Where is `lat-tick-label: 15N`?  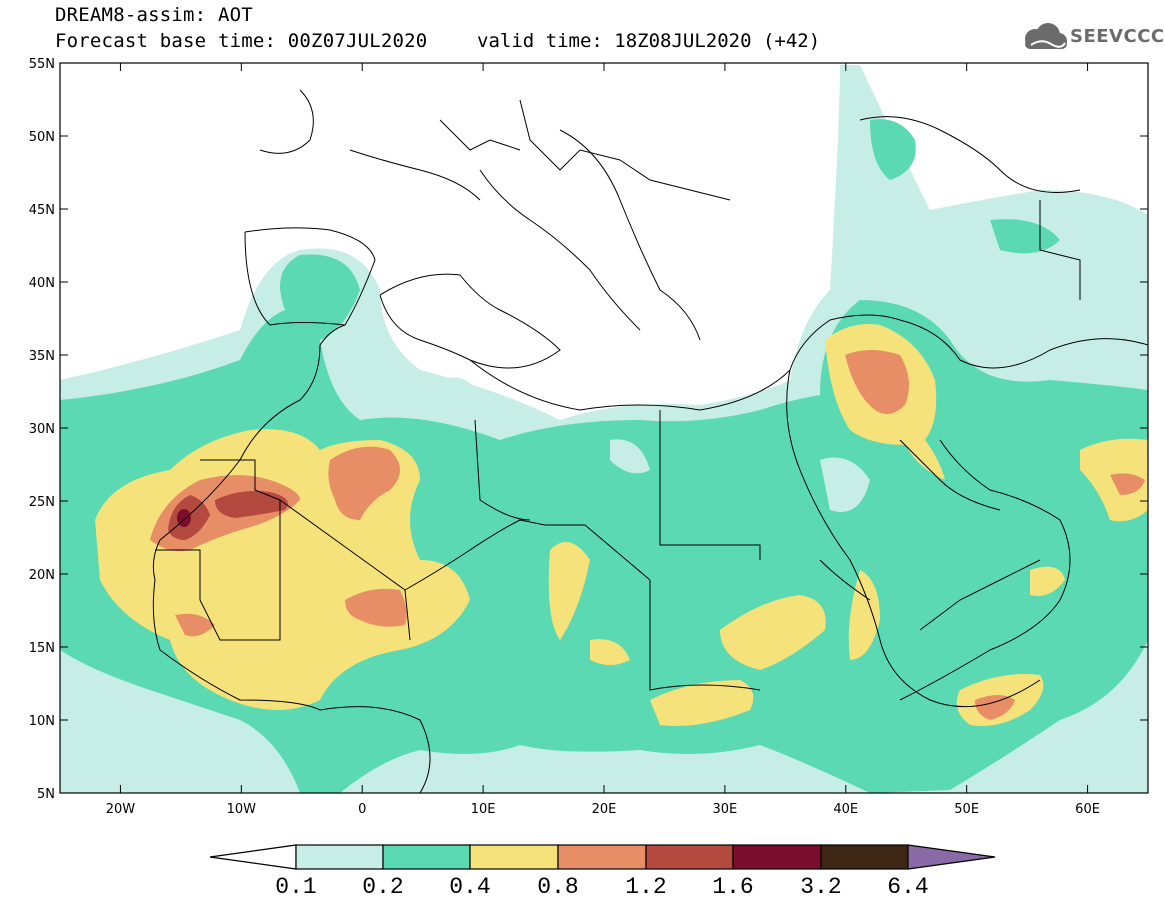
lat-tick-label: 15N is located at coordinates (42, 648).